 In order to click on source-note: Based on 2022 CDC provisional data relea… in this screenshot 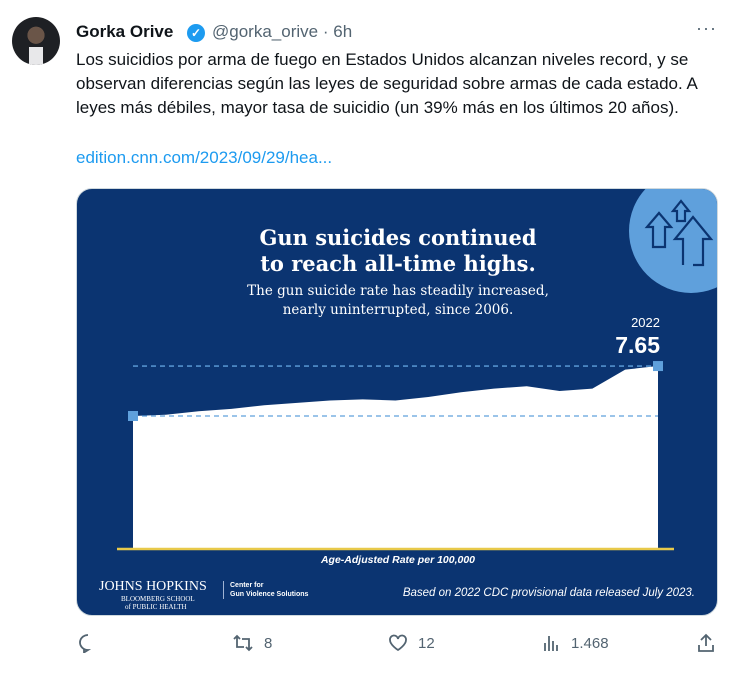, I will do `click(548, 593)`.